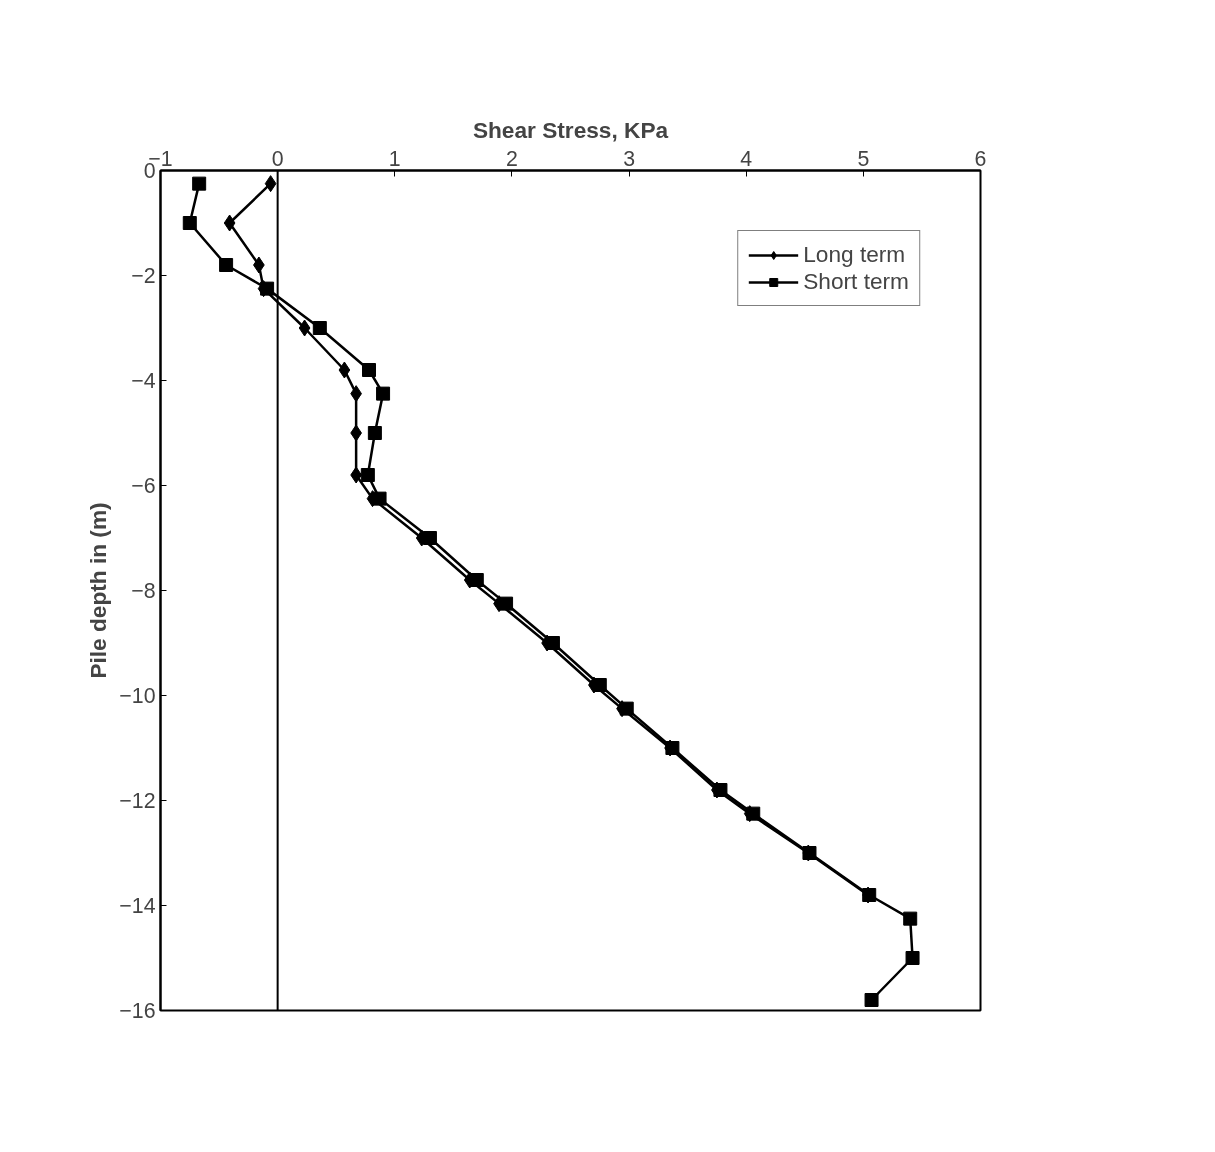  Describe the element at coordinates (143, 381) in the screenshot. I see `y-tick-label: −4` at that location.